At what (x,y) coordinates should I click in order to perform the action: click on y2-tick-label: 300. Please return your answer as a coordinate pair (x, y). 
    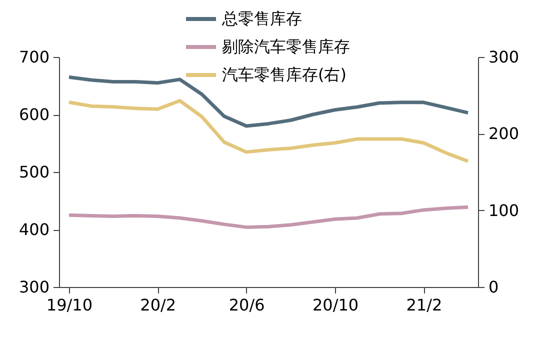
    Looking at the image, I should click on (504, 57).